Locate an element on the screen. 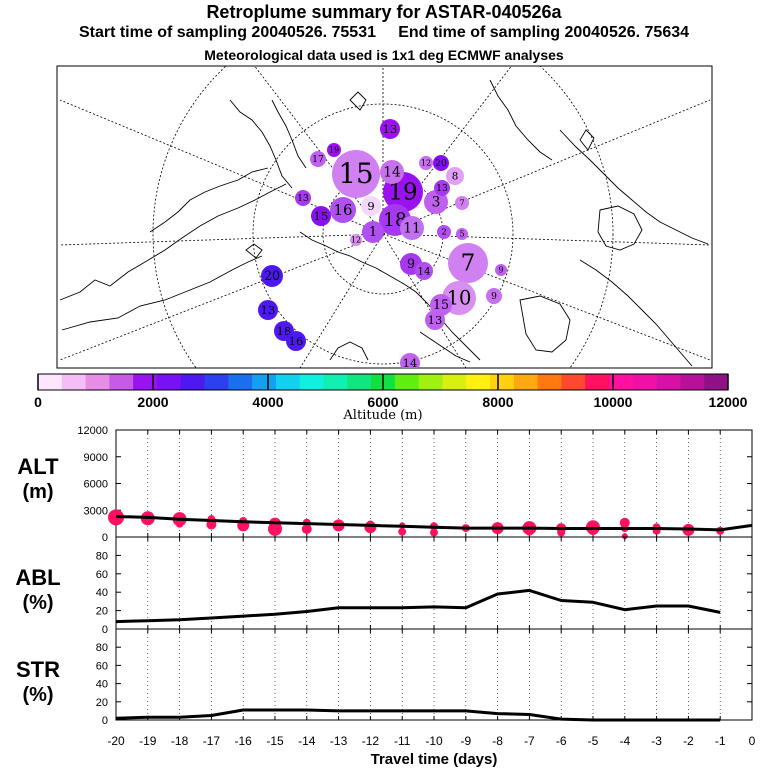  map-cluster: 7 is located at coordinates (462, 203).